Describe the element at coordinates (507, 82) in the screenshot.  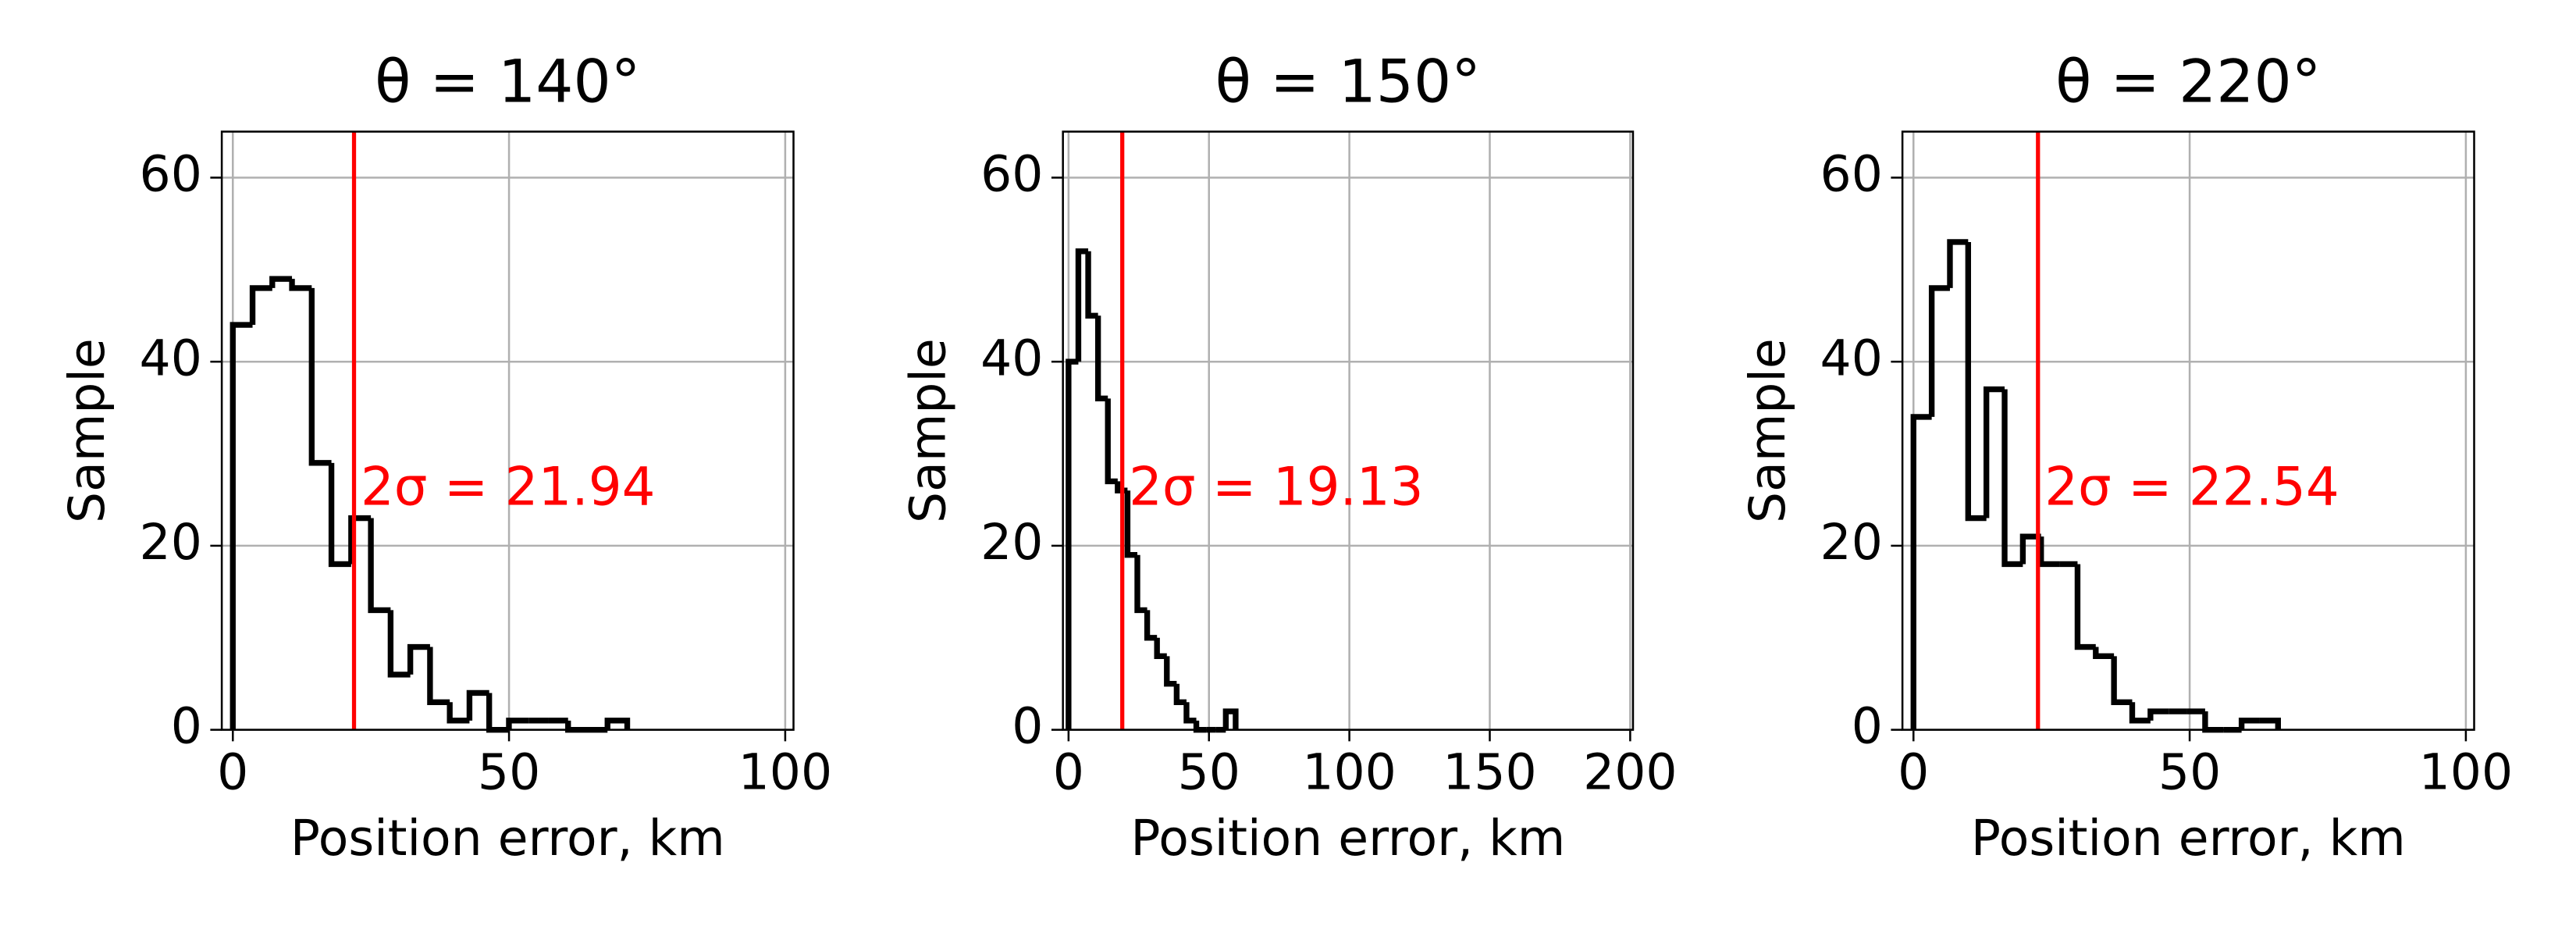
I see `chart-title: θ = 140°` at that location.